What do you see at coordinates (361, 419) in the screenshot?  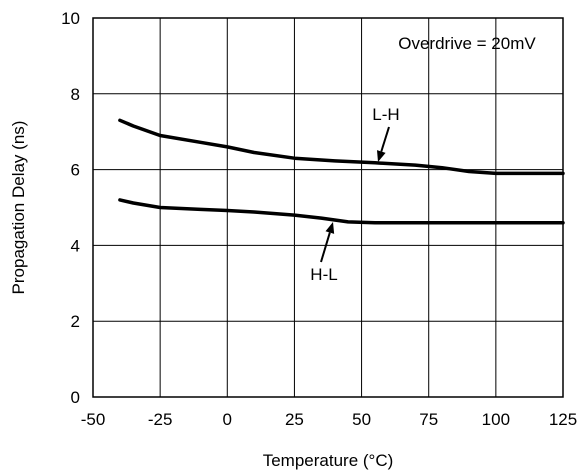 I see `x-tick-label: 50` at bounding box center [361, 419].